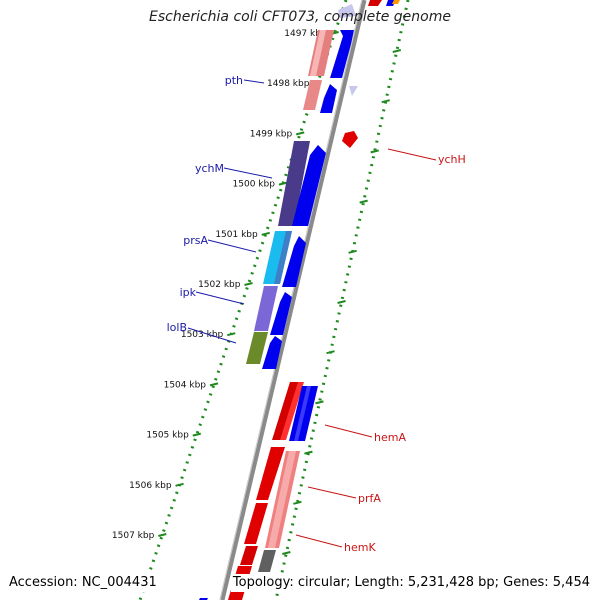 The height and width of the screenshot is (600, 600). Describe the element at coordinates (167, 436) in the screenshot. I see `ruler-label: 1505 kbp` at that location.